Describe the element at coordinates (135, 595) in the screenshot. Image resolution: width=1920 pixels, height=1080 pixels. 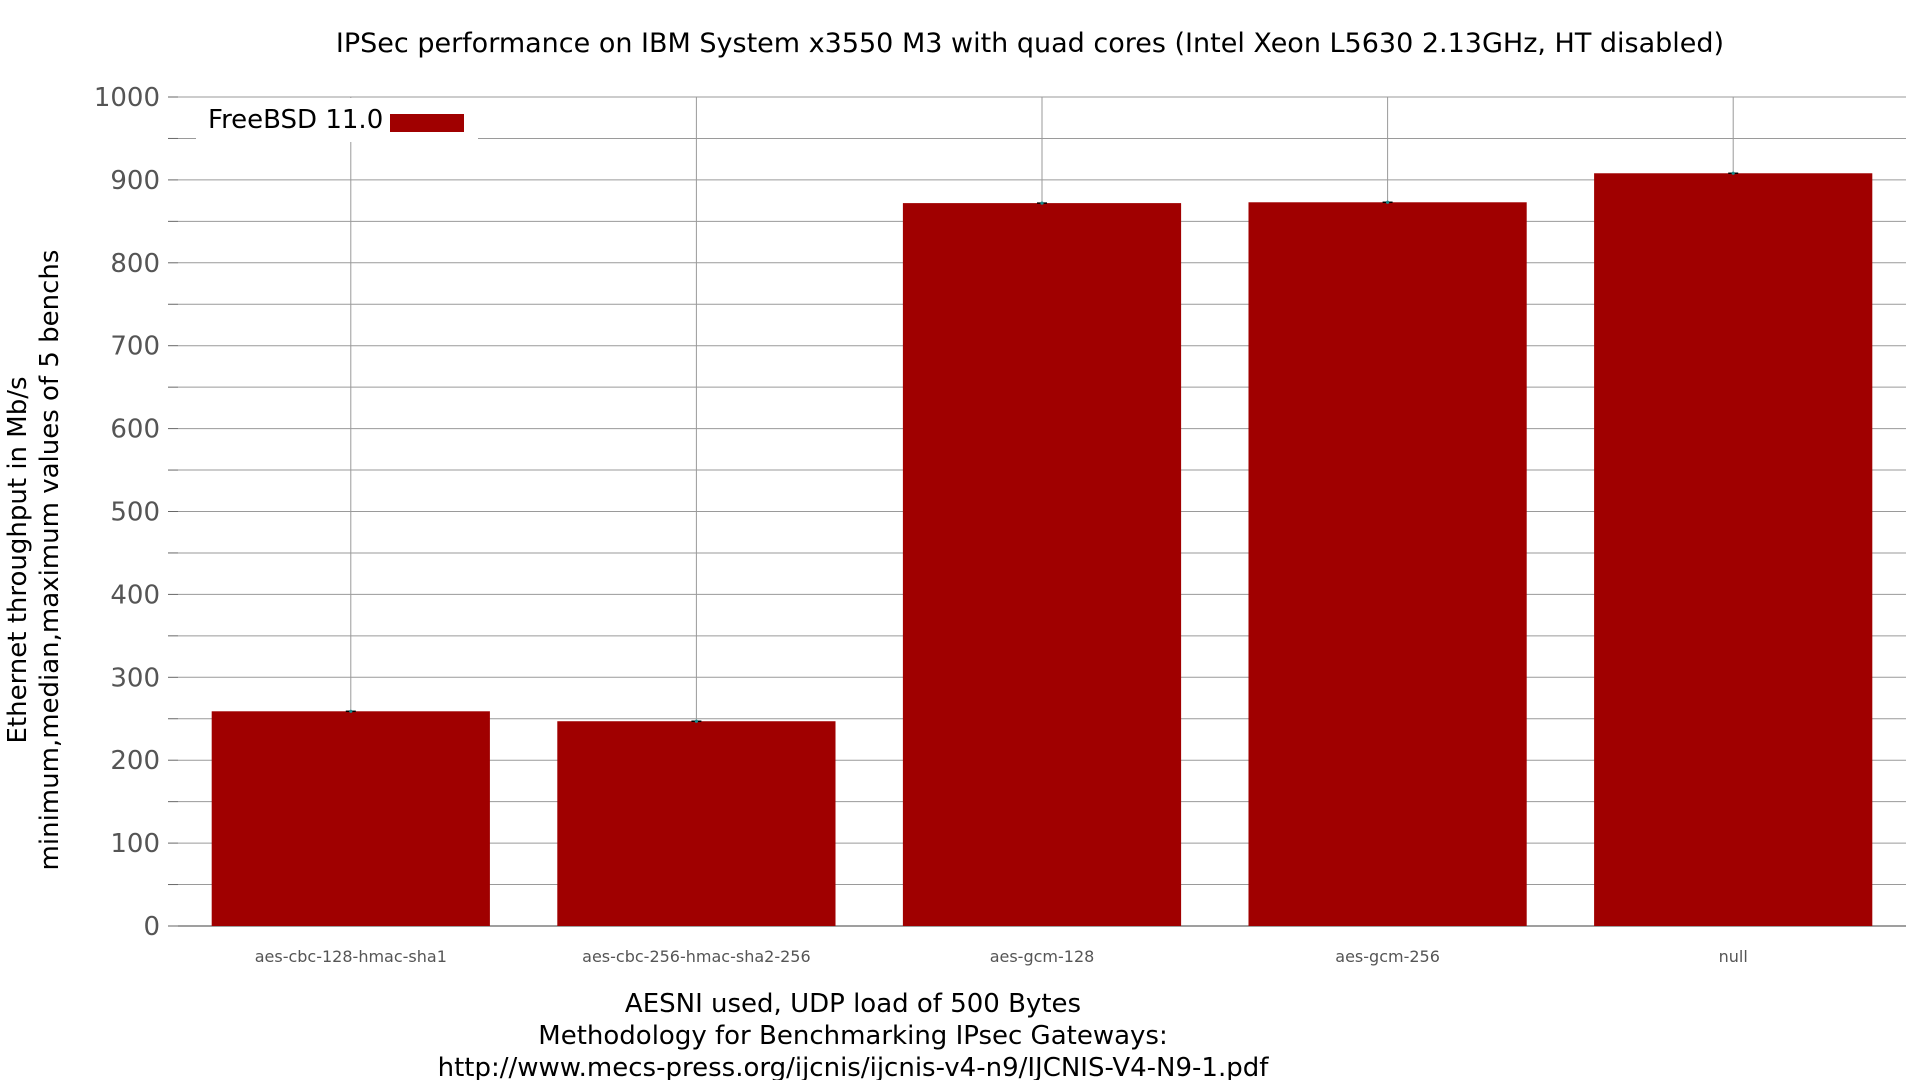
I see `y-tick-label: 400` at that location.